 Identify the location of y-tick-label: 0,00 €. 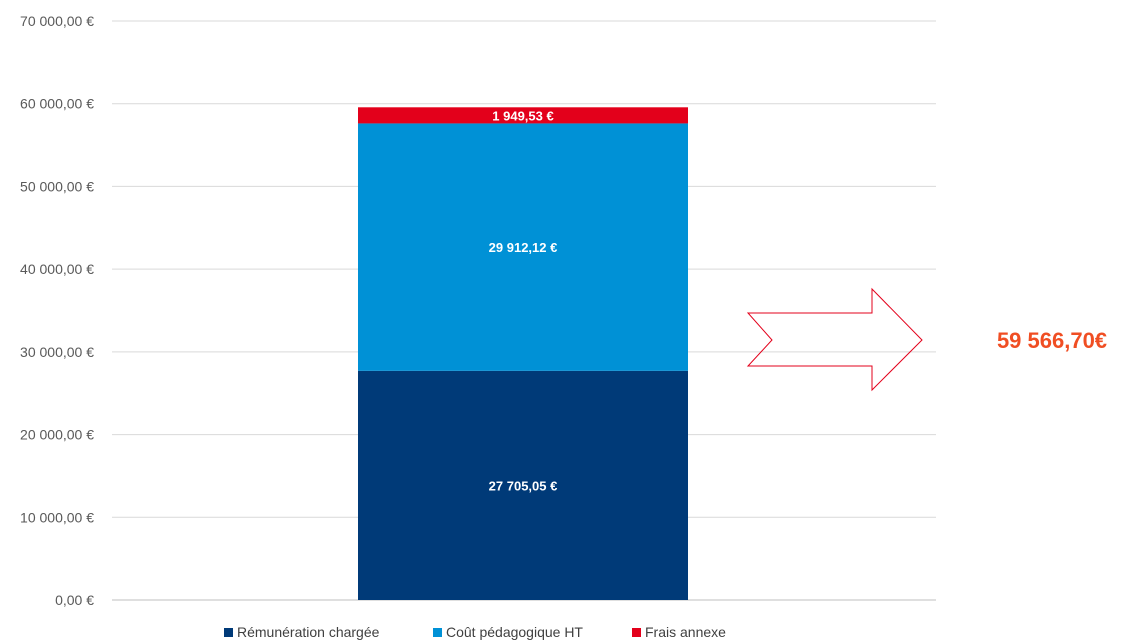
(74, 600).